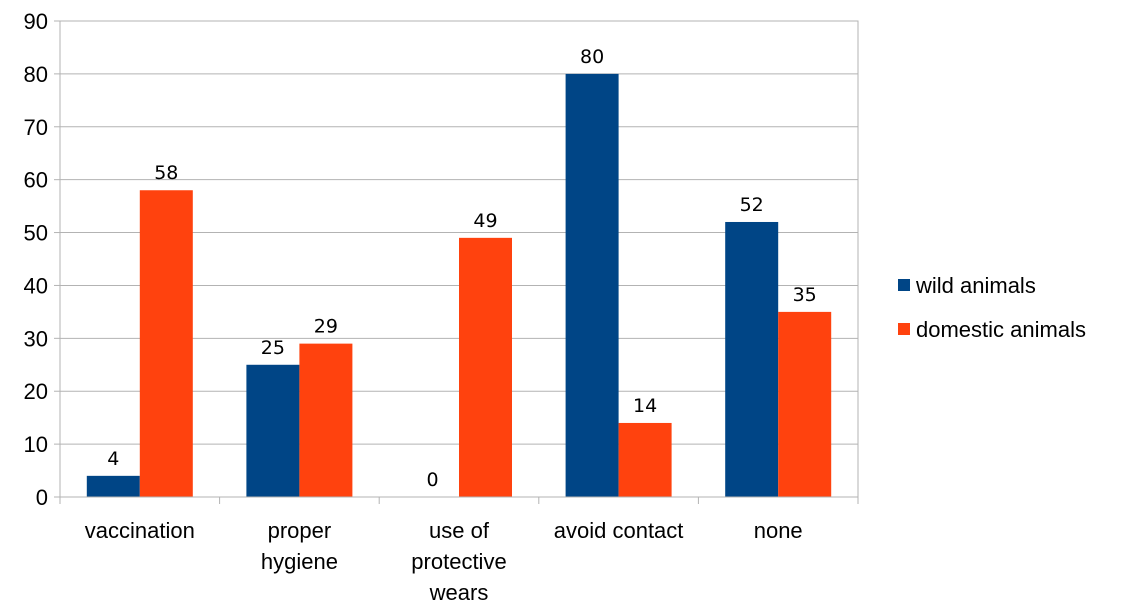  Describe the element at coordinates (992, 307) in the screenshot. I see `legend: wild animals domestic animals` at that location.